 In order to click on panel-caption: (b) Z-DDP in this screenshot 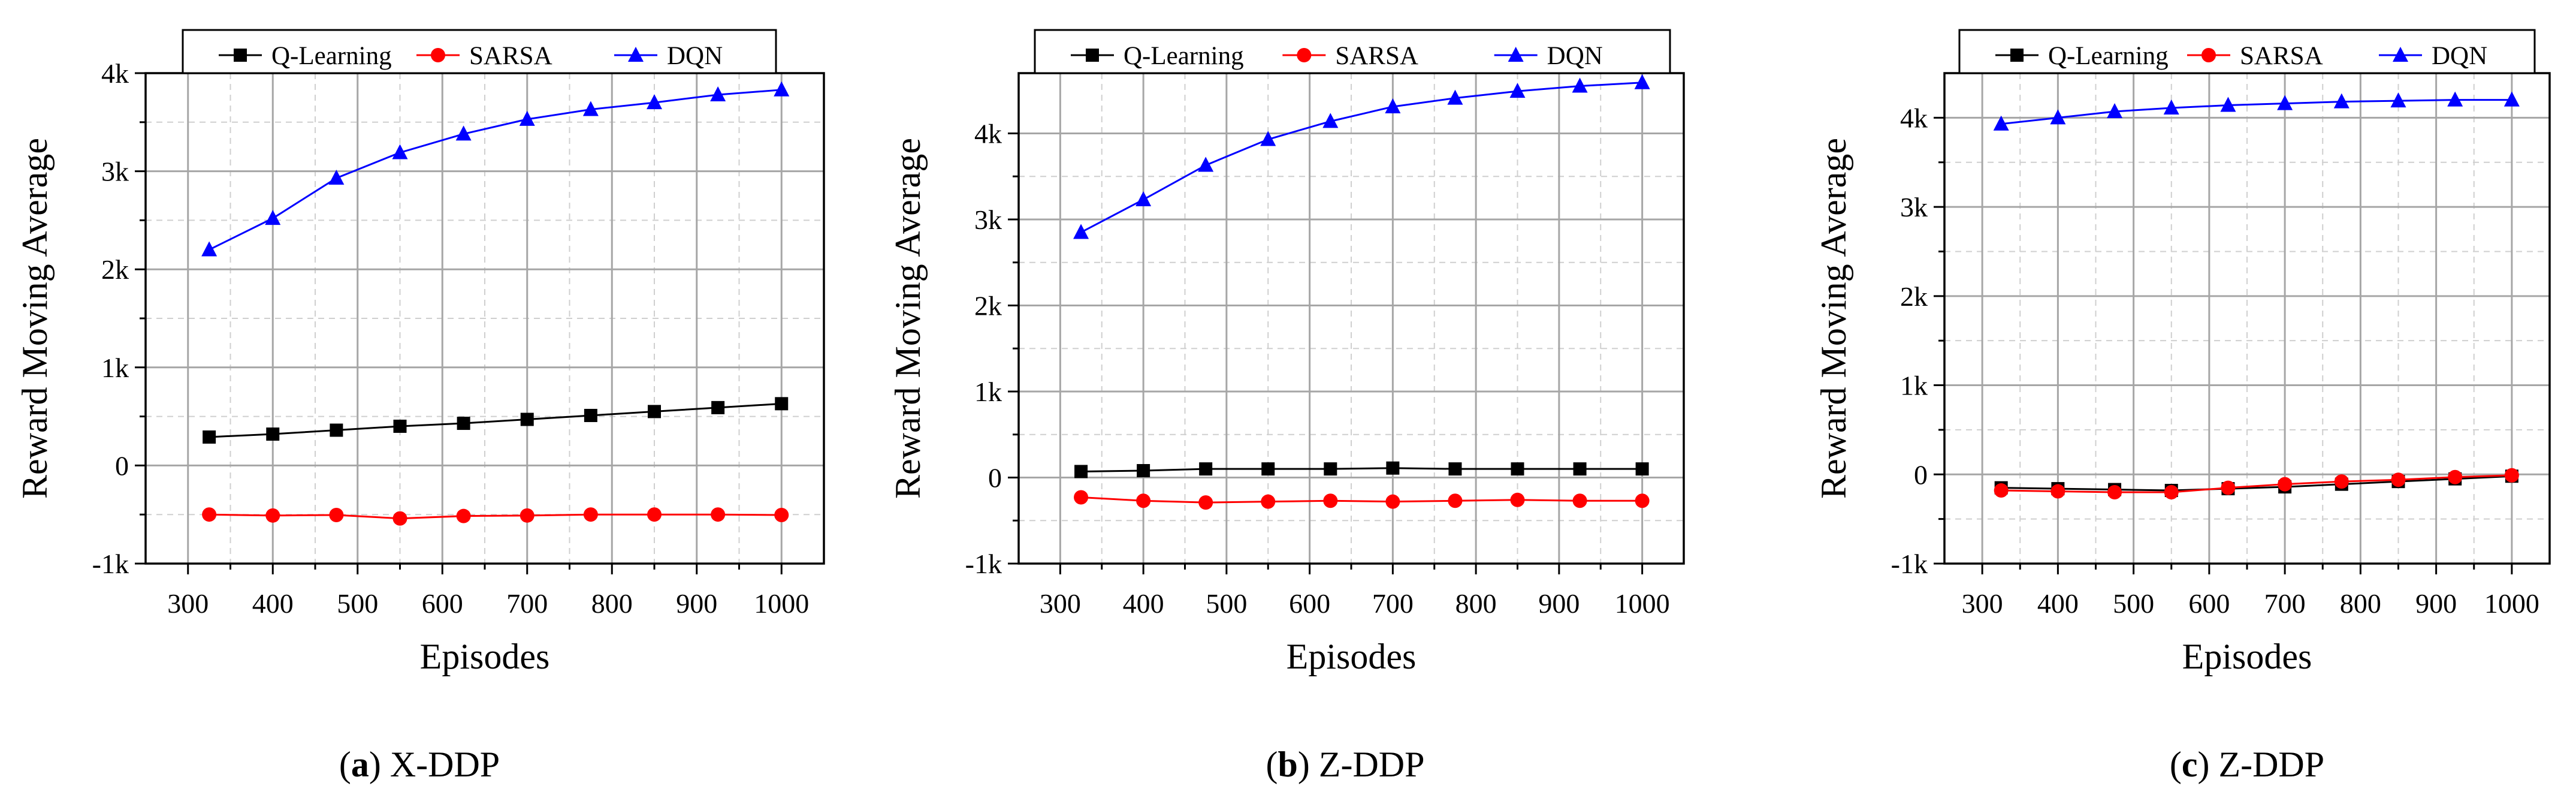, I will do `click(1345, 764)`.